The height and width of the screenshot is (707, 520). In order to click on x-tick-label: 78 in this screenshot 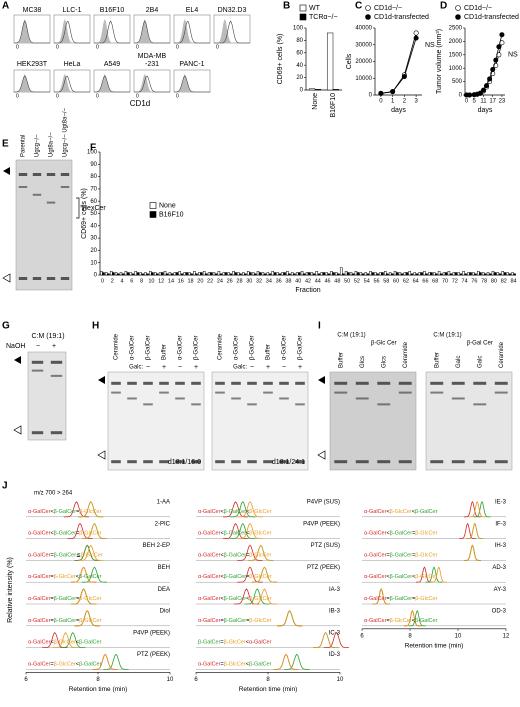, I will do `click(484, 281)`.